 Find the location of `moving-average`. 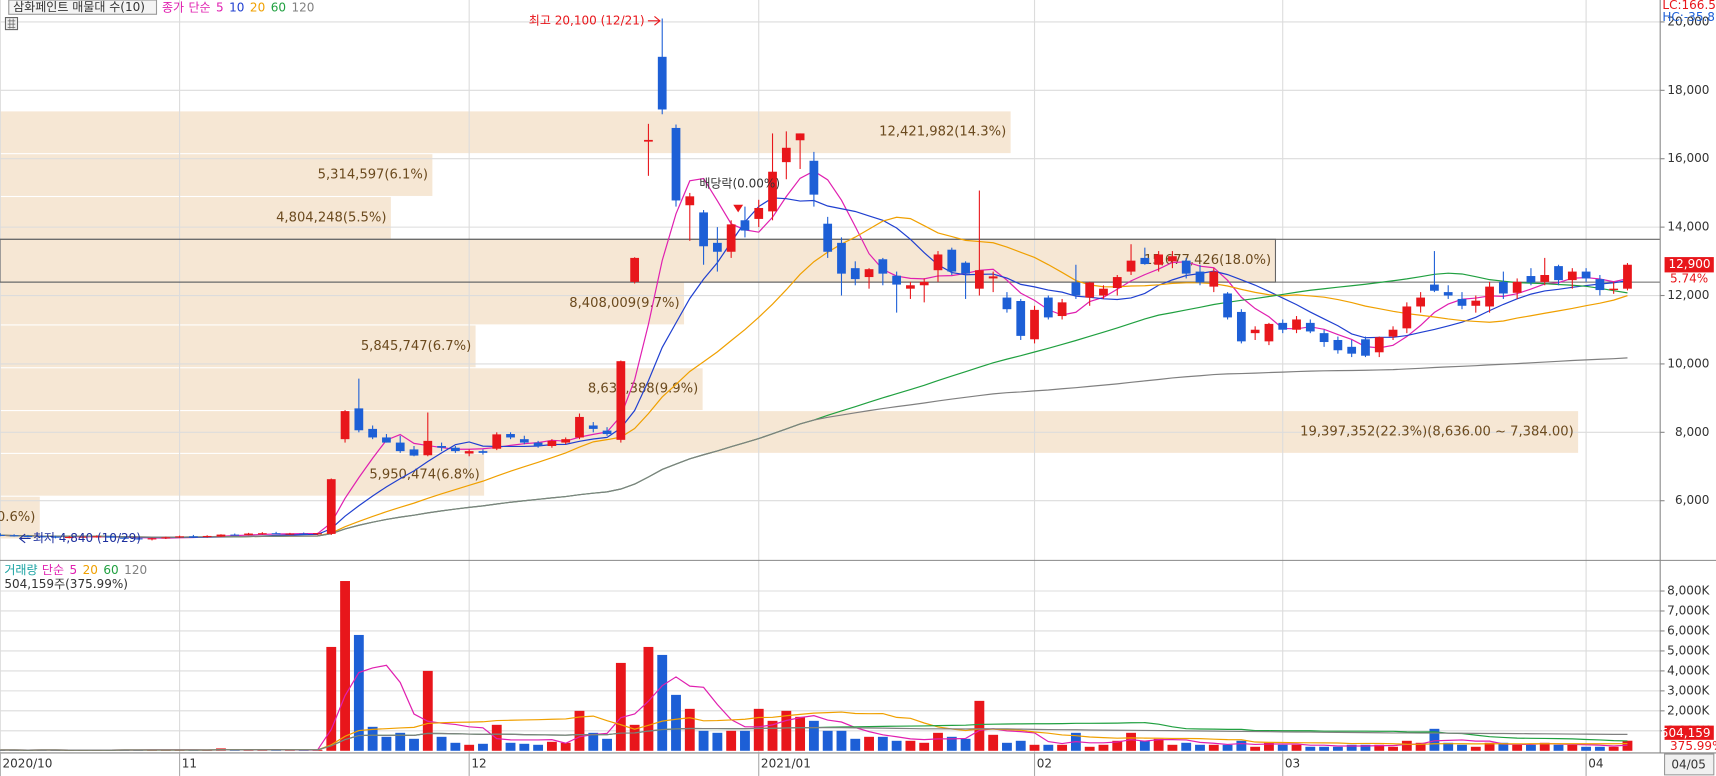

moving-average is located at coordinates (814, 738).